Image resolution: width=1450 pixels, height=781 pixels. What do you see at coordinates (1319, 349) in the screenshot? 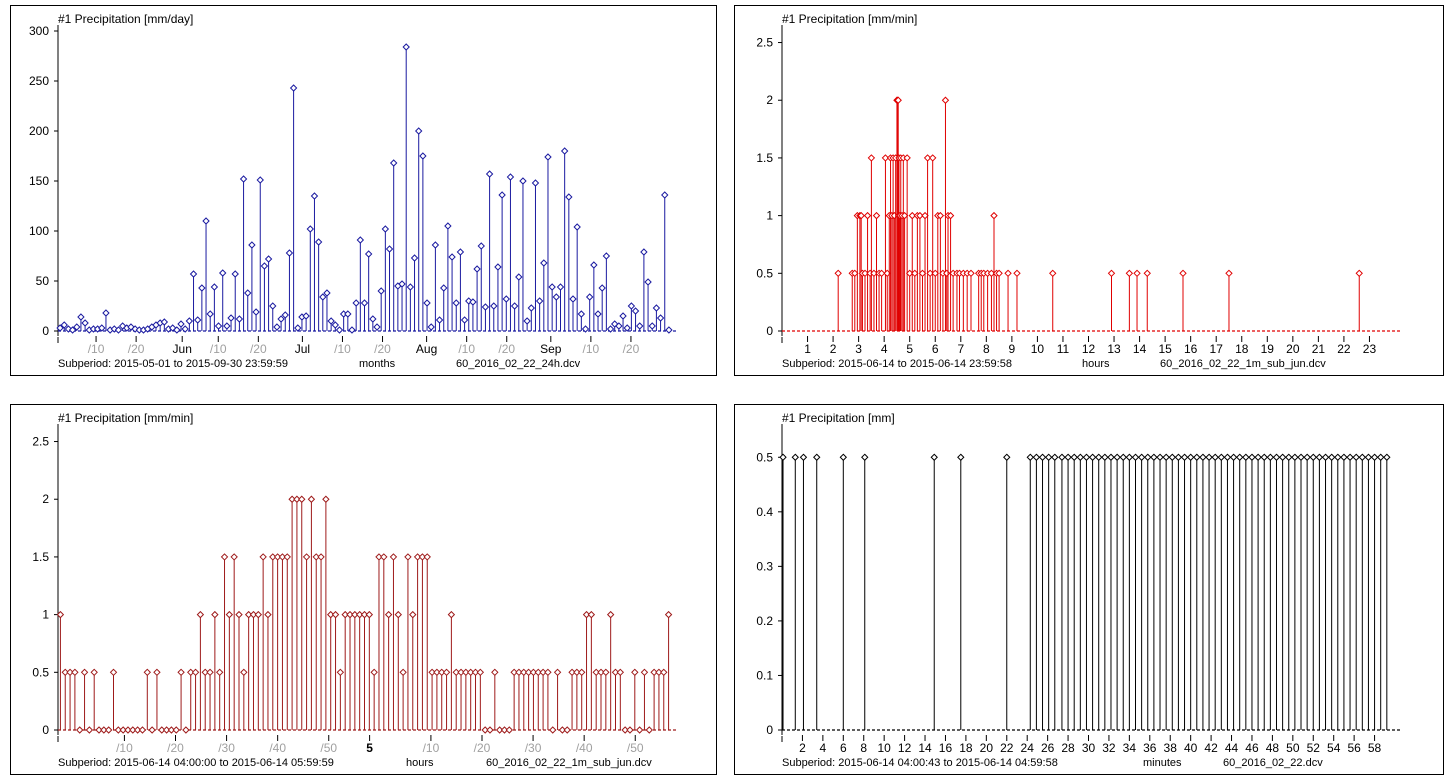
I see `x-tick-label: 21` at bounding box center [1319, 349].